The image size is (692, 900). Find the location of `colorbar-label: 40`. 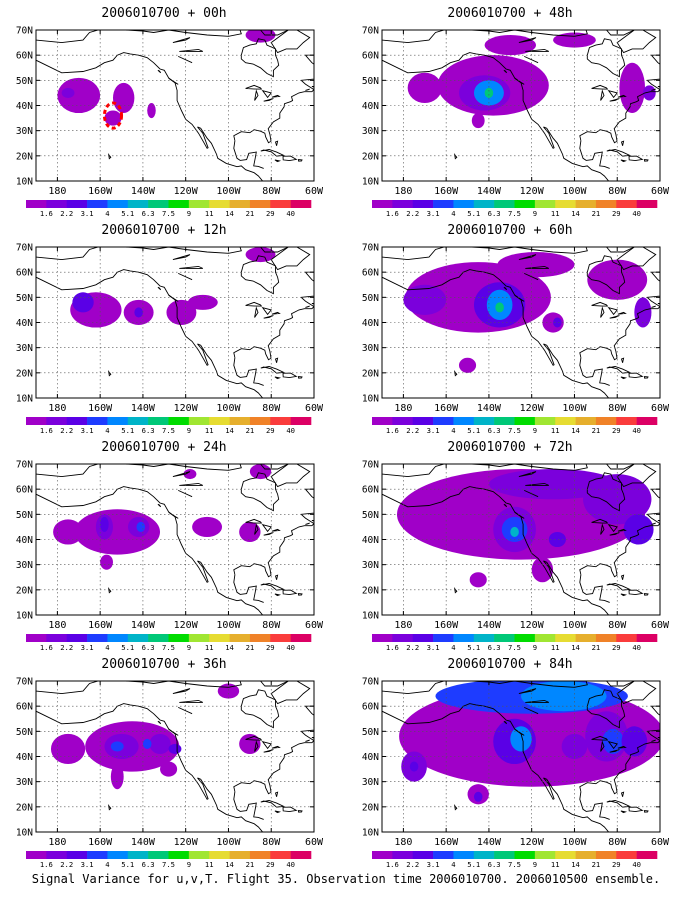

colorbar-label: 40 is located at coordinates (636, 647).